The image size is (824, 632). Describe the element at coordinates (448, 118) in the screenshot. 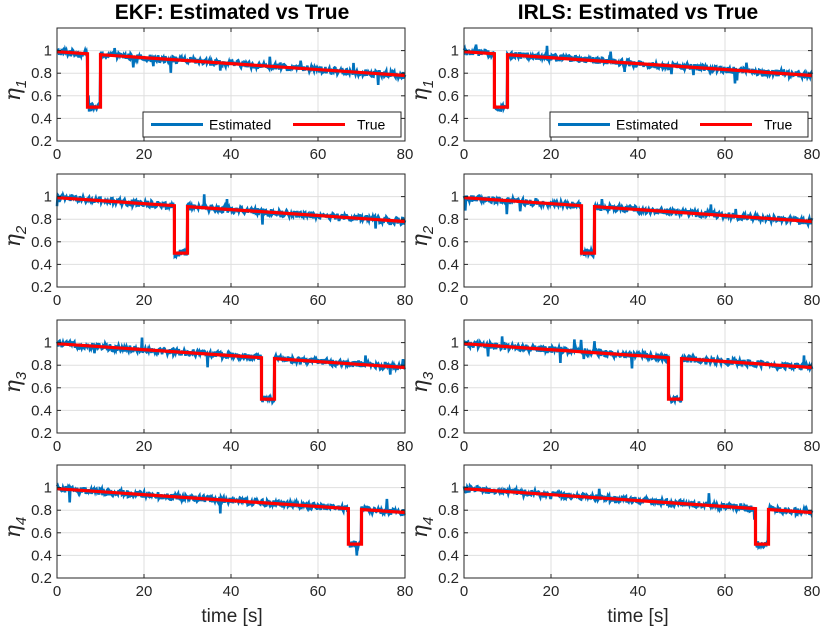

I see `y-tick-label-r1c2-1: 0.4` at that location.